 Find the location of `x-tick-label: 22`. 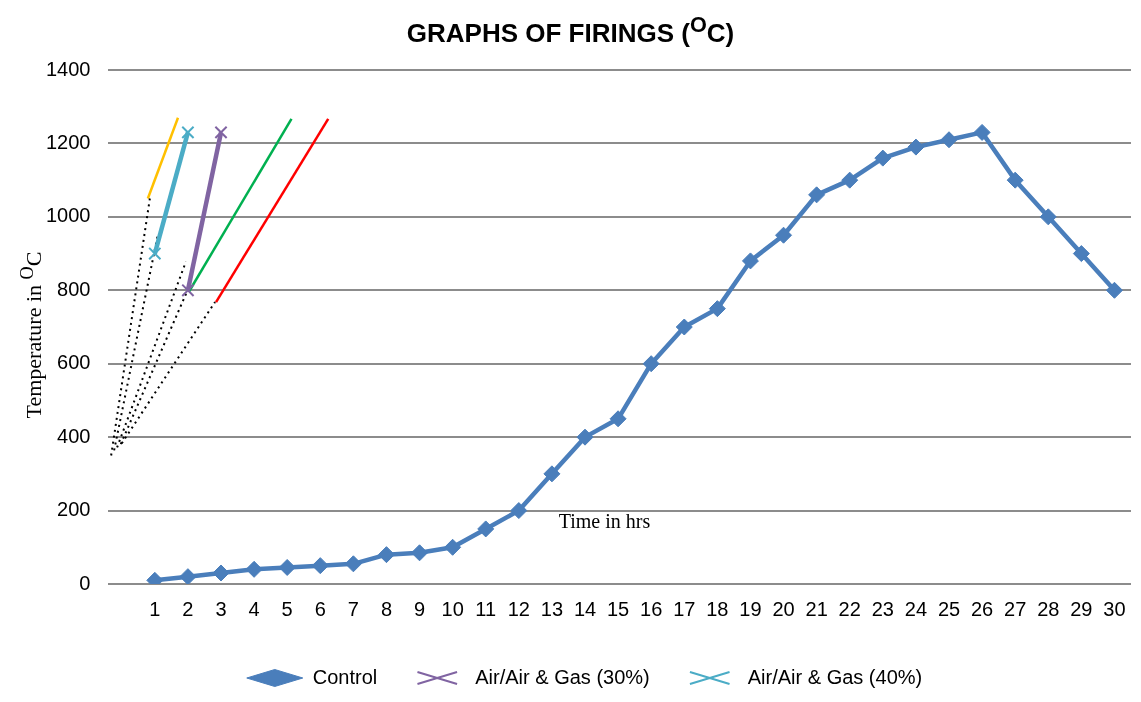

x-tick-label: 22 is located at coordinates (849, 608).